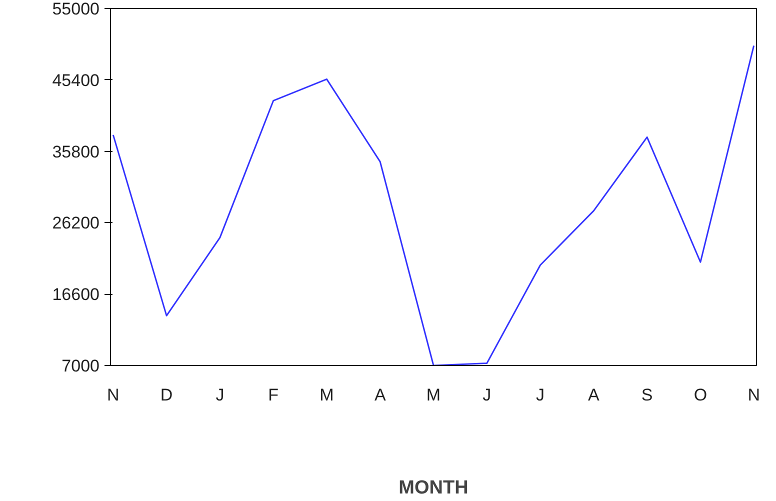 This screenshot has width=776, height=501. I want to click on y-tick-label: 55000, so click(76, 9).